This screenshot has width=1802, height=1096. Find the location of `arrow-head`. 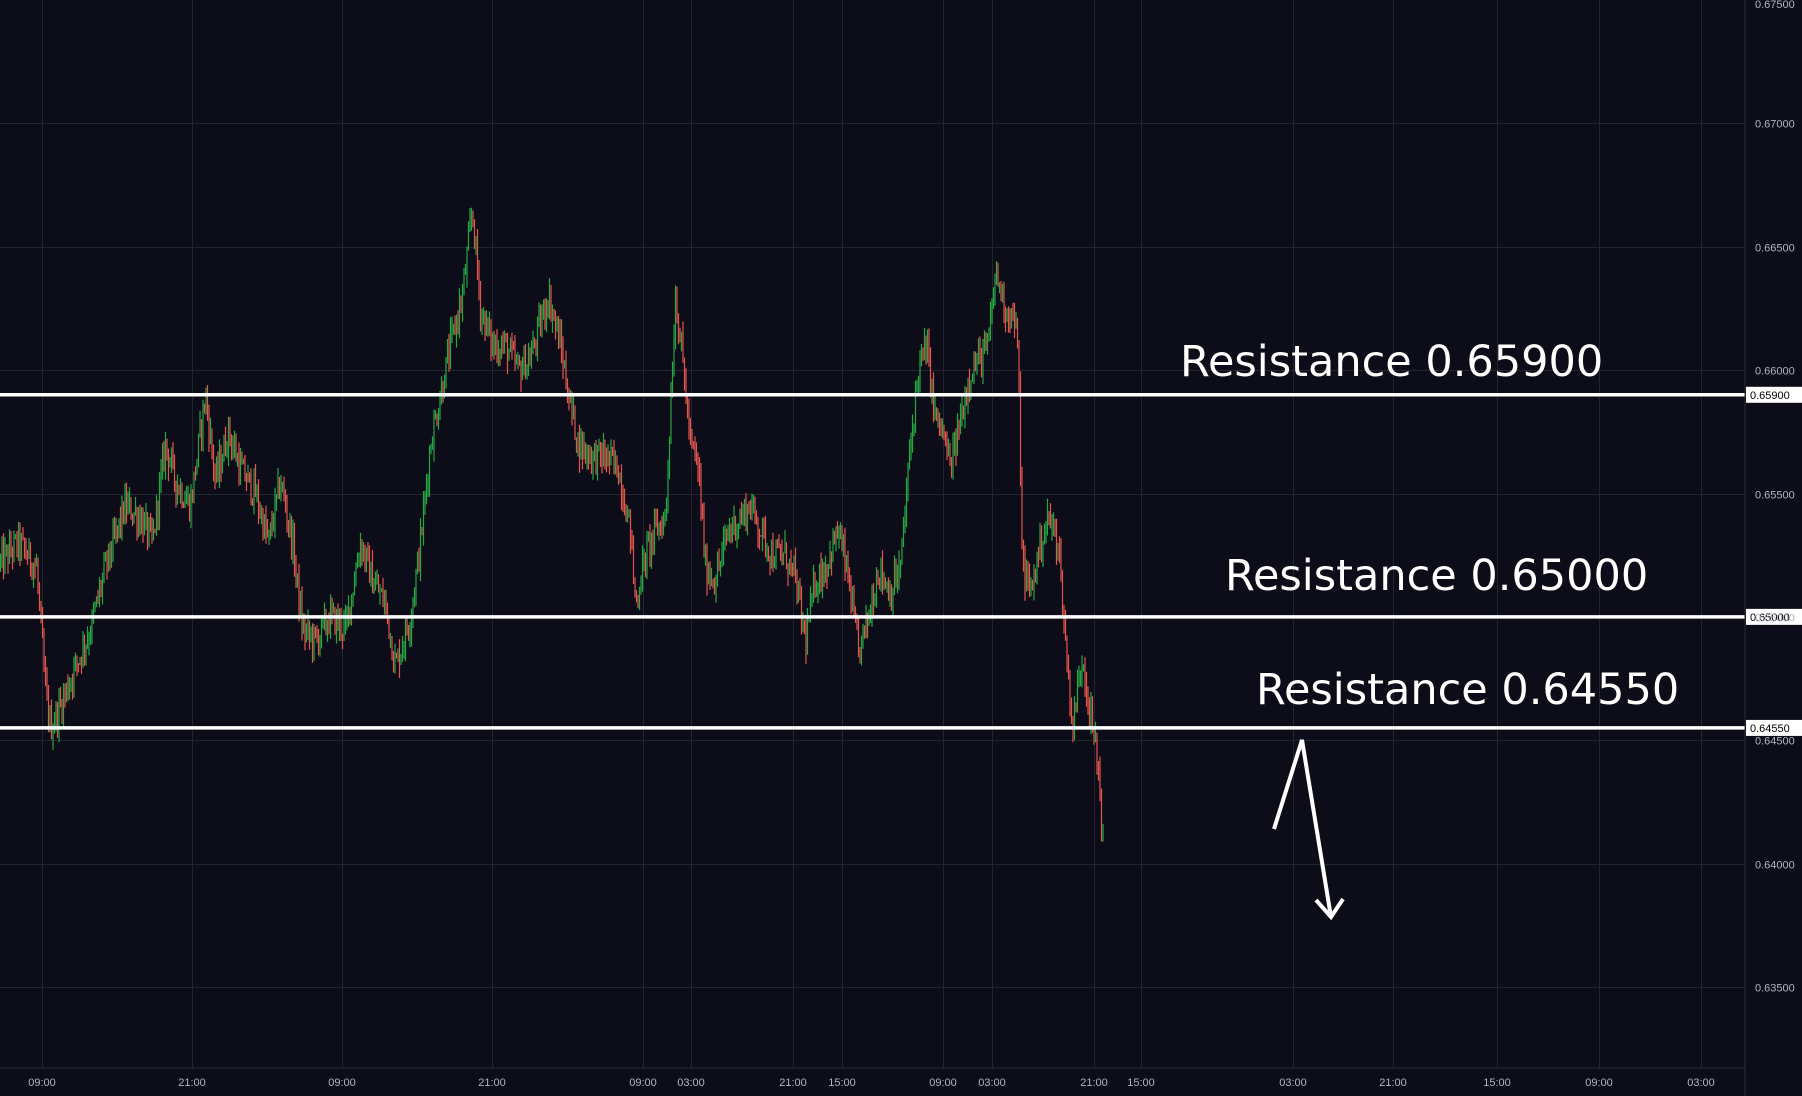

arrow-head is located at coordinates (1329, 909).